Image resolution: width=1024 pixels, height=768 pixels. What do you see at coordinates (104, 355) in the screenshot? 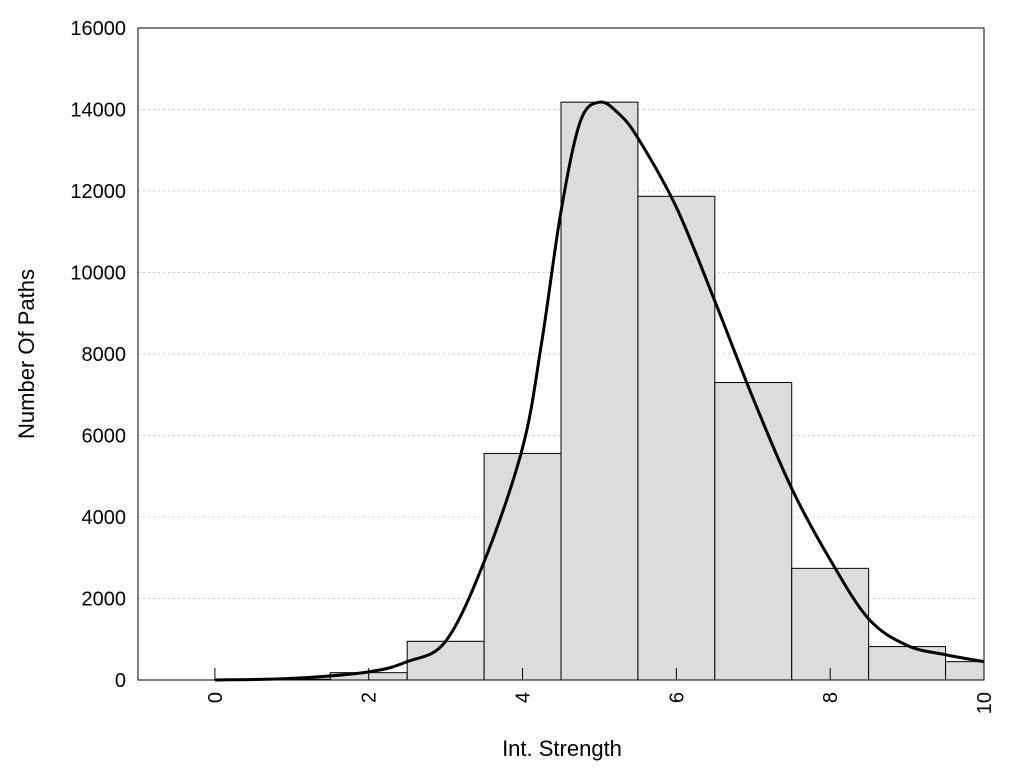
I see `y-tick-label: 8000` at bounding box center [104, 355].